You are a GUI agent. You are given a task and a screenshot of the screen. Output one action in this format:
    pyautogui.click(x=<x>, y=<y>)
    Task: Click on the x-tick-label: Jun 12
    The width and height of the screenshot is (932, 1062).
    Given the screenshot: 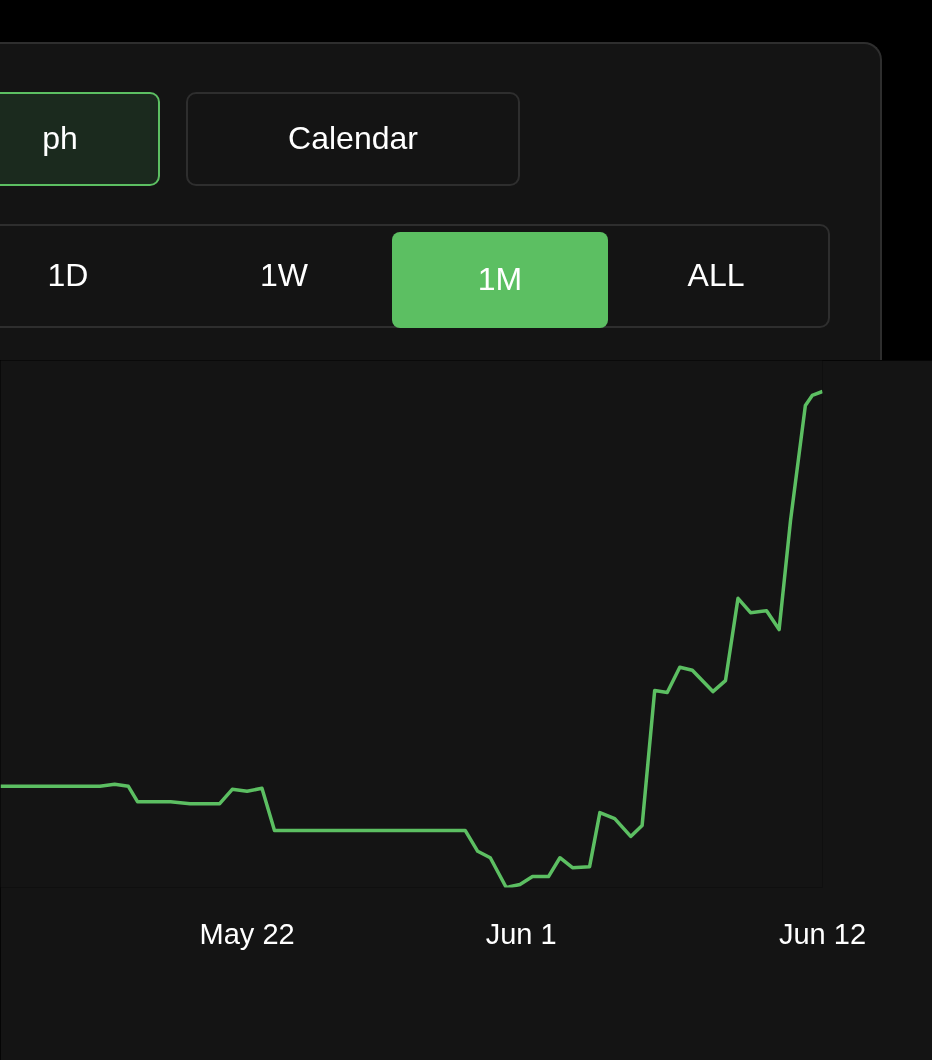 What is the action you would take?
    pyautogui.click(x=822, y=933)
    